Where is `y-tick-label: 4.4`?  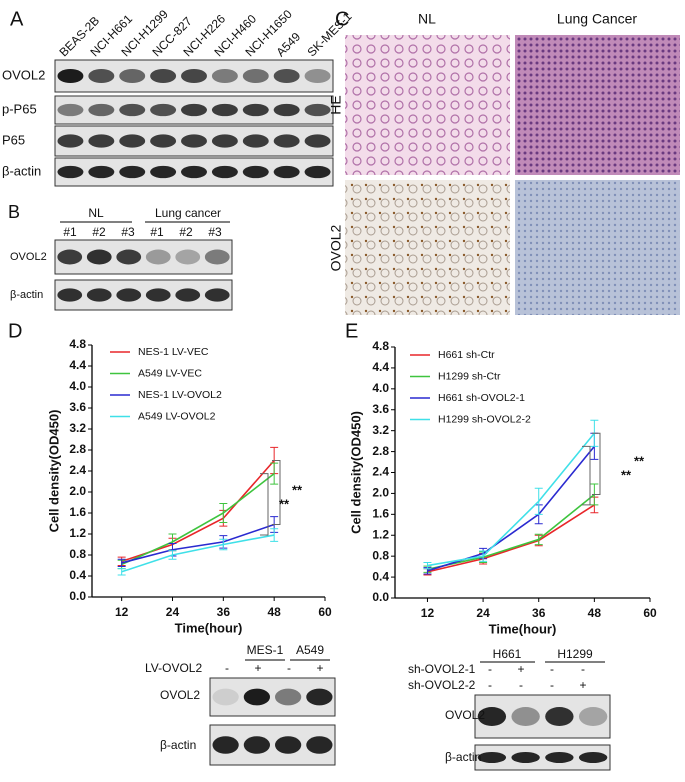
y-tick-label: 4.4 is located at coordinates (77, 365).